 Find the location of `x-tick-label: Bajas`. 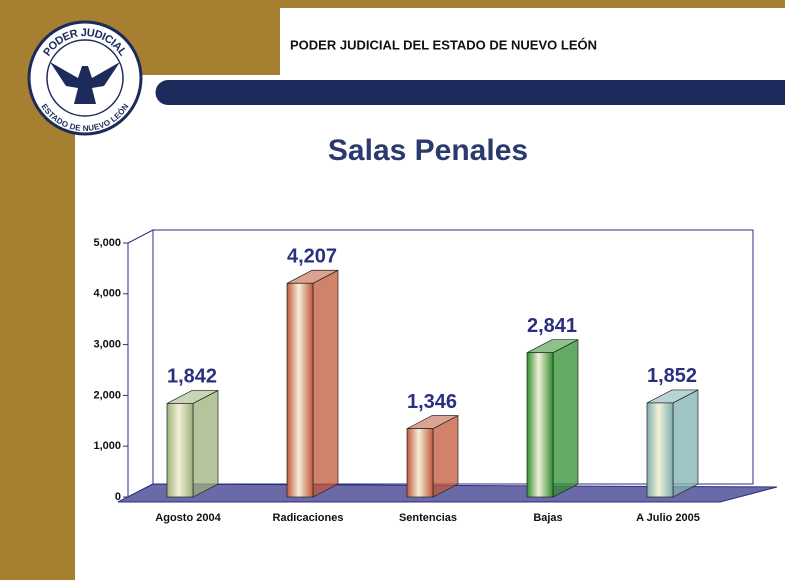

x-tick-label: Bajas is located at coordinates (547, 518).